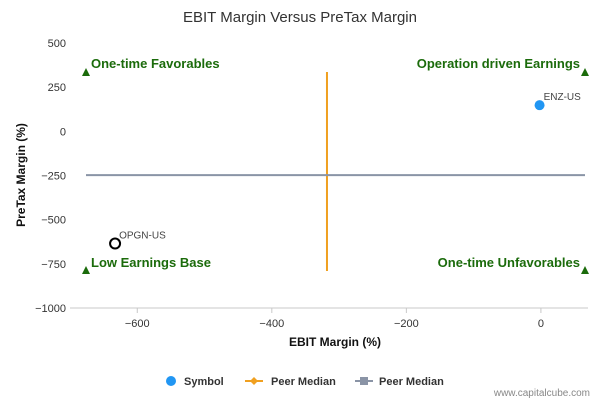 This screenshot has width=600, height=400. I want to click on x-tick-label: 0, so click(541, 324).